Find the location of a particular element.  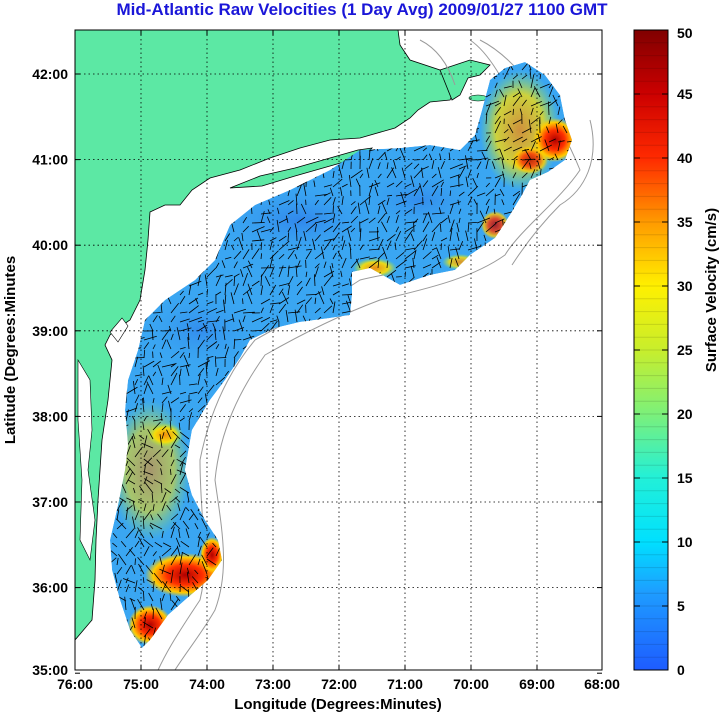

x-tick-label: 71:00 is located at coordinates (405, 684).